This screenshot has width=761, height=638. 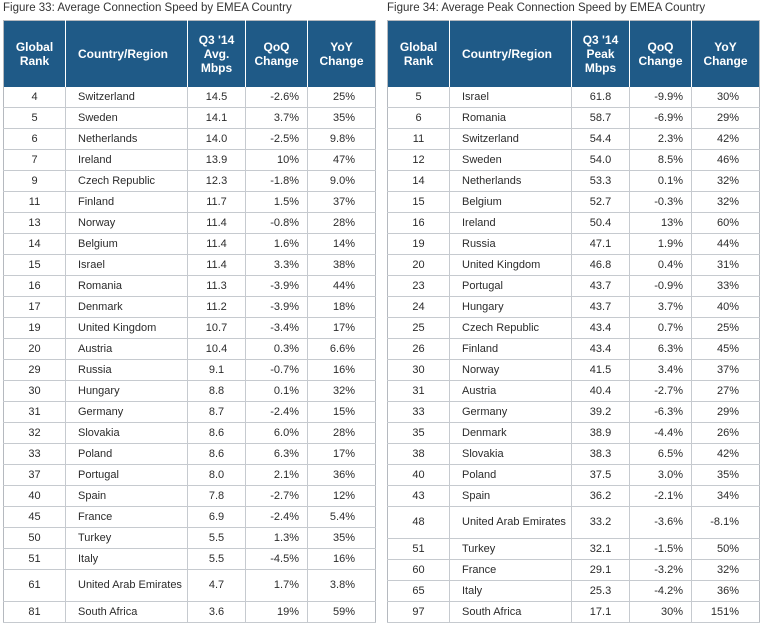 What do you see at coordinates (660, 202) in the screenshot?
I see `qoq-cell: -0.3%` at bounding box center [660, 202].